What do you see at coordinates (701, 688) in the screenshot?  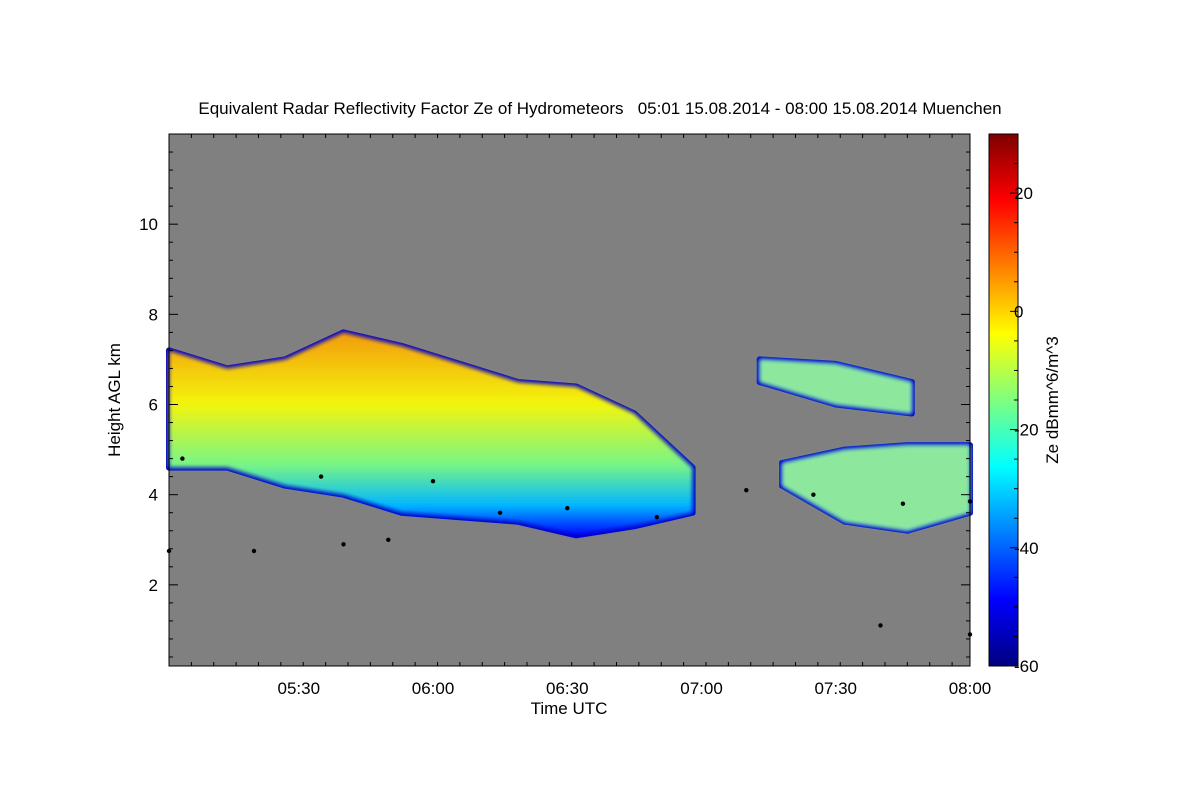 I see `x-tick-label: 07:00` at bounding box center [701, 688].